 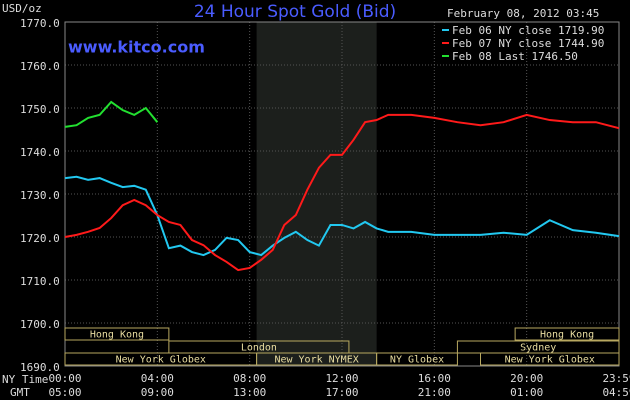 What do you see at coordinates (538, 348) in the screenshot?
I see `session-label: Sydney` at bounding box center [538, 348].